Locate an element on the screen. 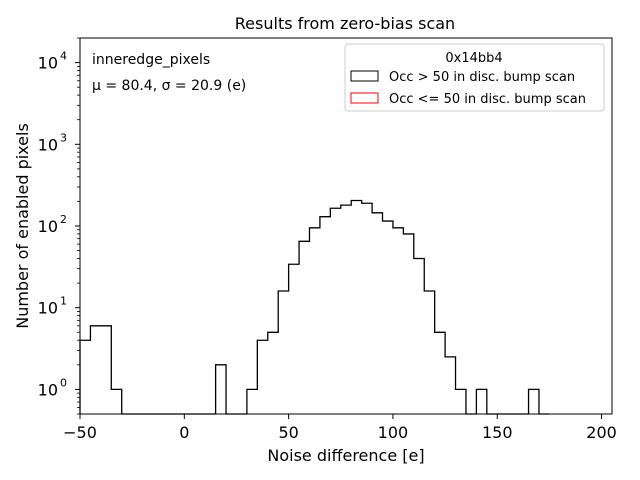 The width and height of the screenshot is (640, 480). legend-frame is located at coordinates (474, 77).